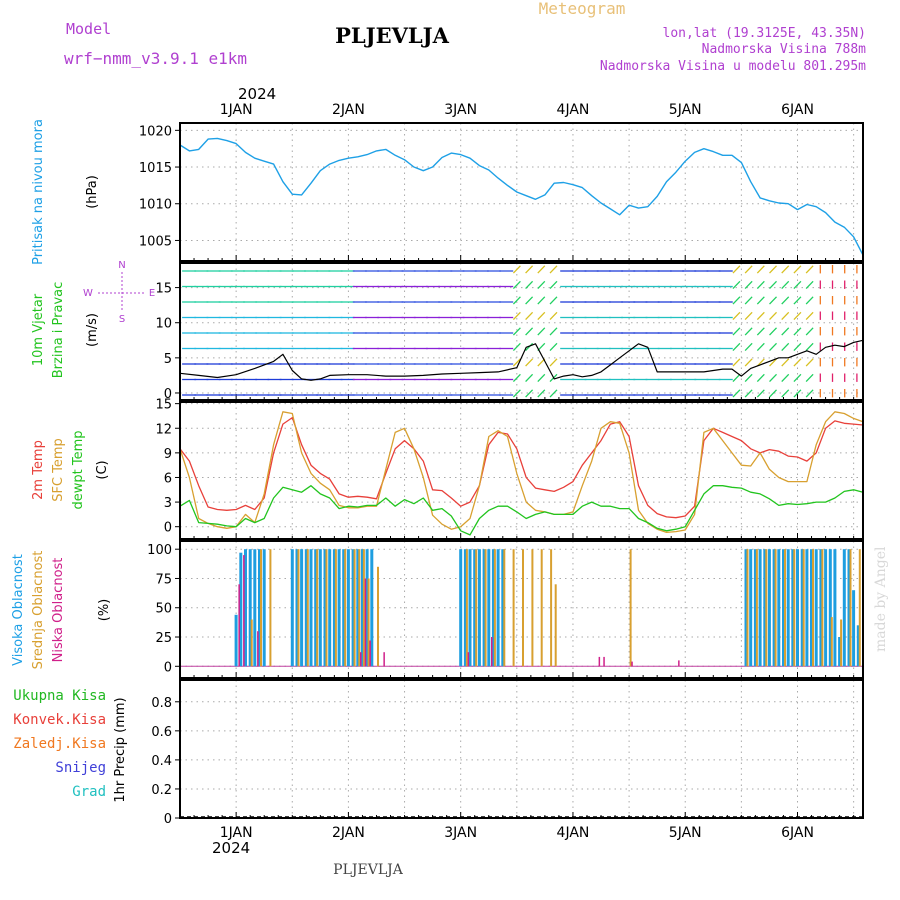 The image size is (900, 900). Describe the element at coordinates (161, 761) in the screenshot. I see `y-tick-label: 0.4` at that location.